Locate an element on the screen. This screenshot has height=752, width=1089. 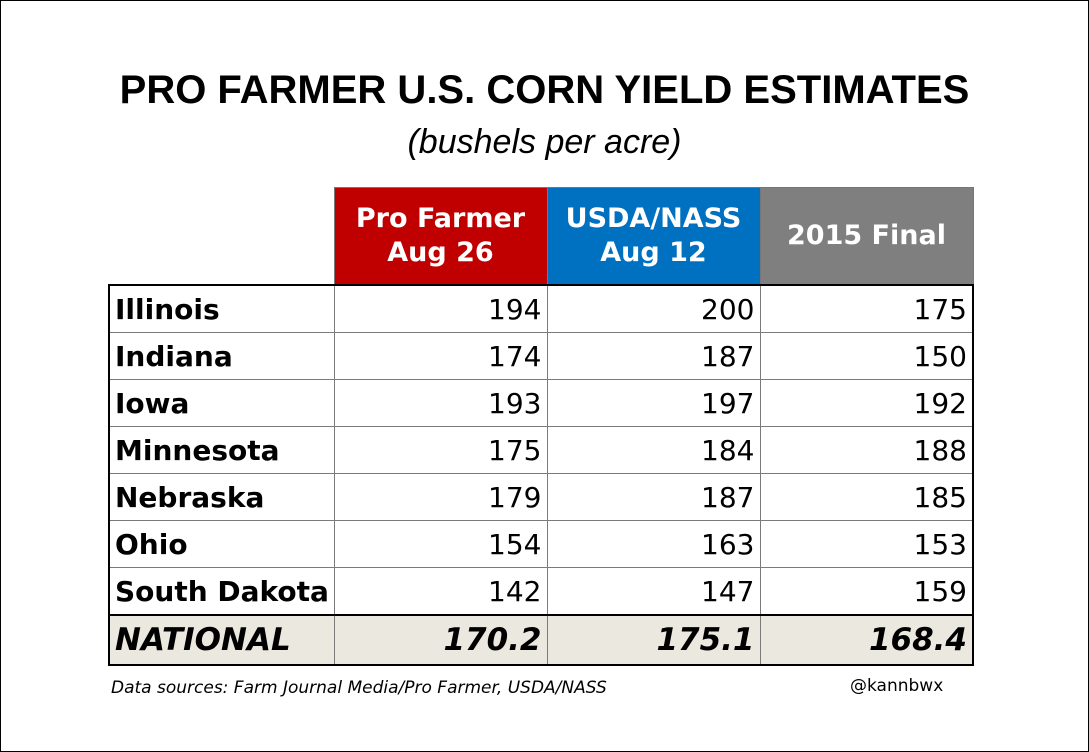
value-cell: 142 is located at coordinates (440, 591).